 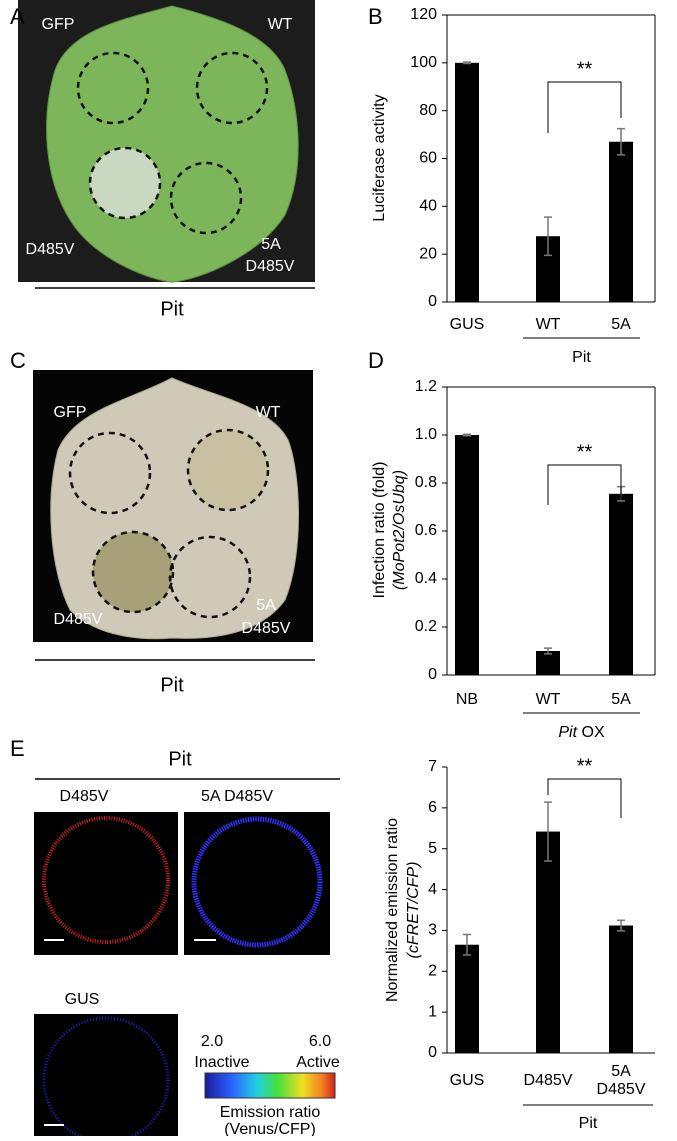 What do you see at coordinates (270, 1112) in the screenshot?
I see `colorbar-title: Emission ratio` at bounding box center [270, 1112].